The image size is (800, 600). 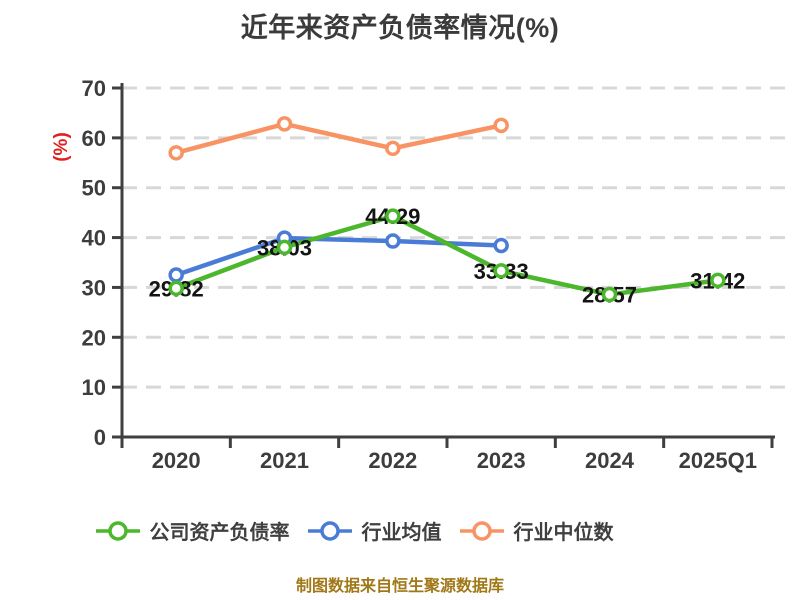 I want to click on chart-title: 近年来资产负债率情况(%), so click(x=400, y=28).